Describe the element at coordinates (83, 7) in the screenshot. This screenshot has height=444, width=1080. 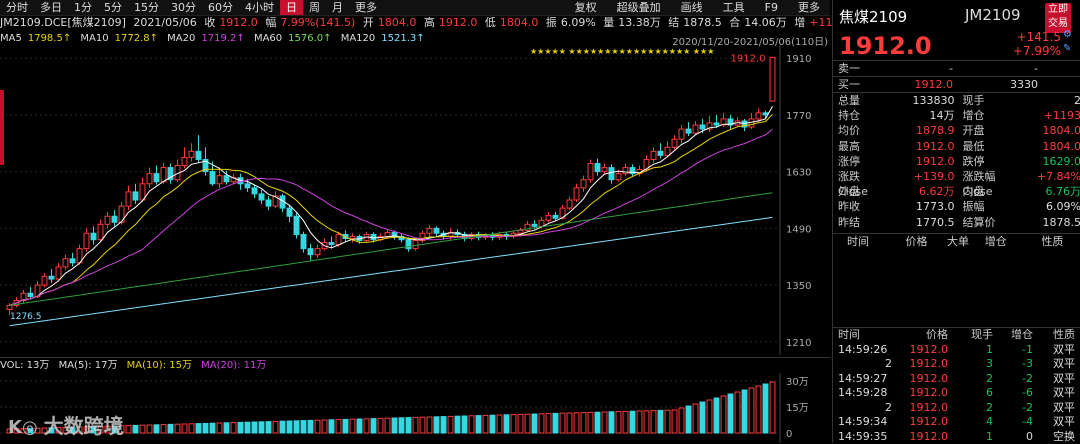
I see `period-tab: 1分` at that location.